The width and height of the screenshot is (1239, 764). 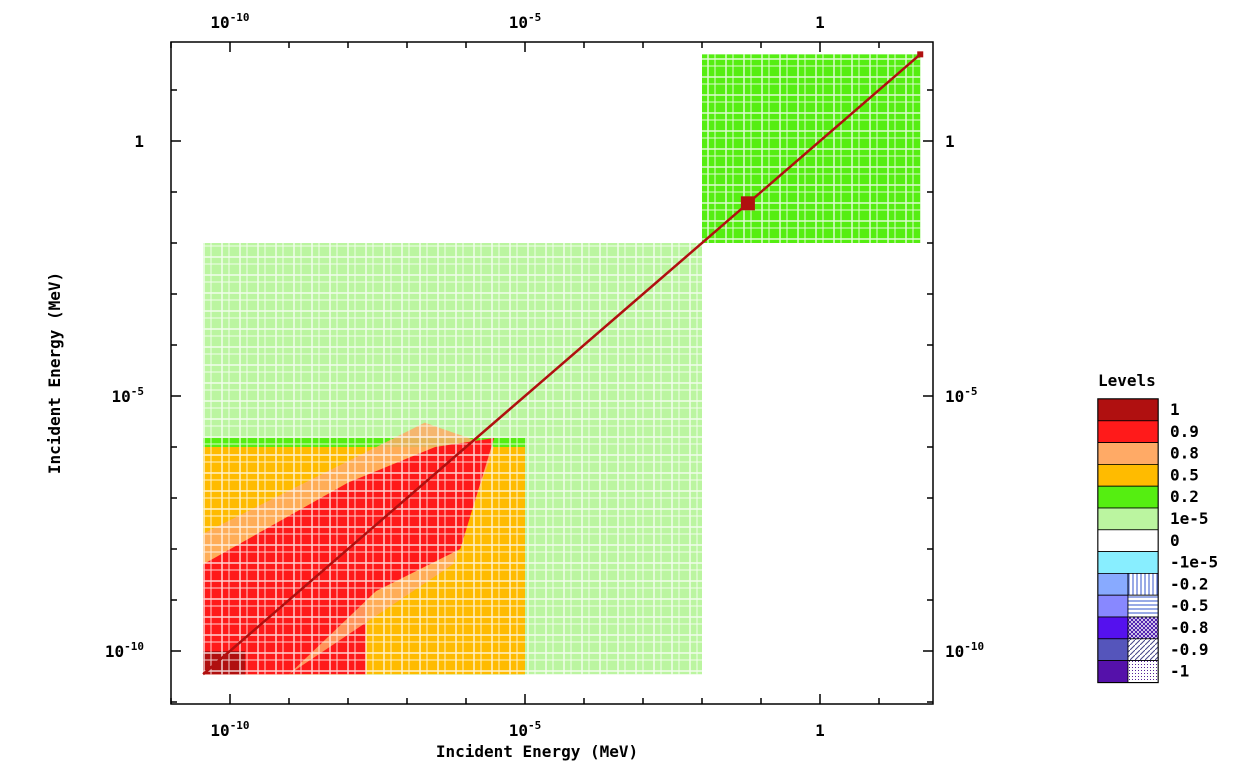 What do you see at coordinates (54, 373) in the screenshot?
I see `y-axis-title: Incident Energy (MeV)` at bounding box center [54, 373].